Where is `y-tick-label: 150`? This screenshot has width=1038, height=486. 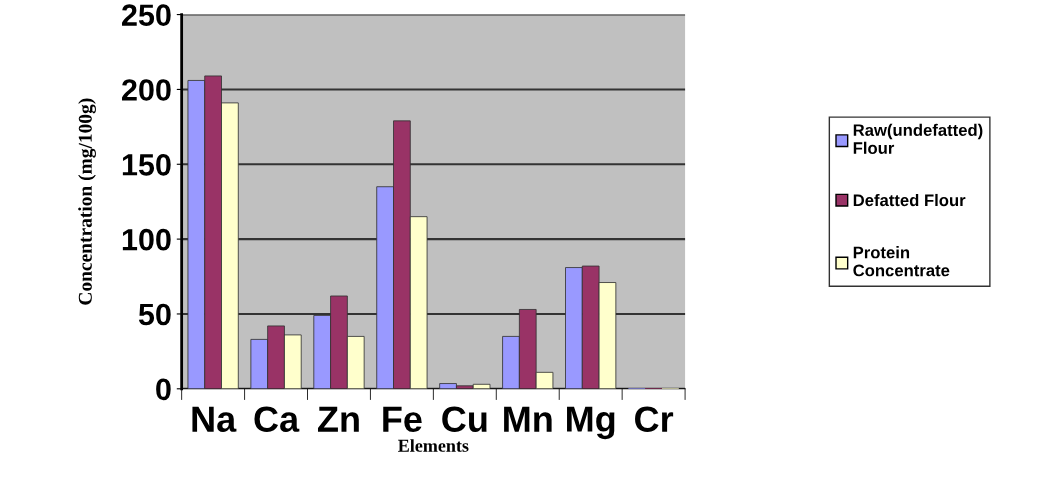
y-tick-label: 150 is located at coordinates (146, 165).